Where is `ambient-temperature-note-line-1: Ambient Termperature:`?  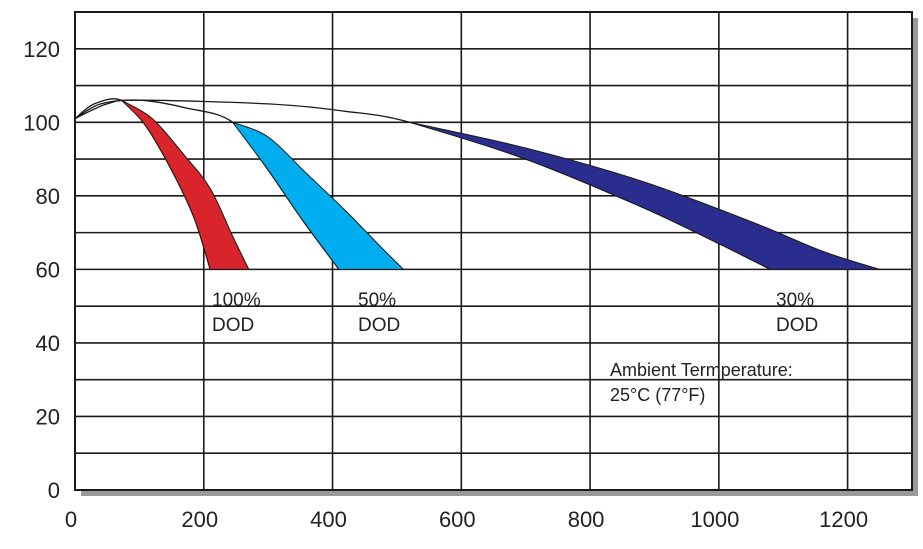 ambient-temperature-note-line-1: Ambient Termperature: is located at coordinates (701, 370).